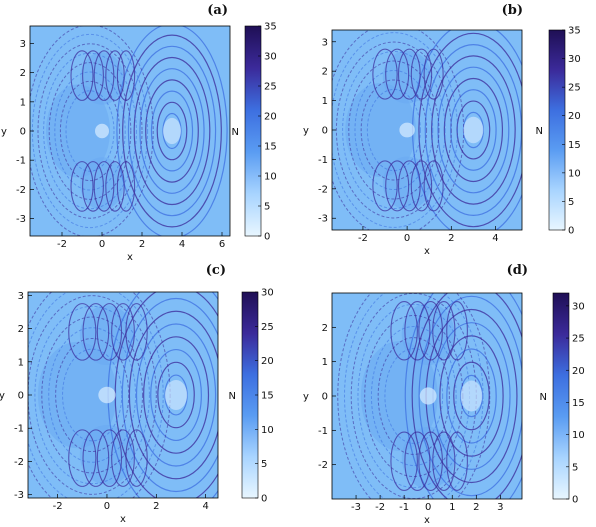 This screenshot has width=596, height=527. Describe the element at coordinates (500, 507) in the screenshot. I see `x-tick-label: 3` at that location.